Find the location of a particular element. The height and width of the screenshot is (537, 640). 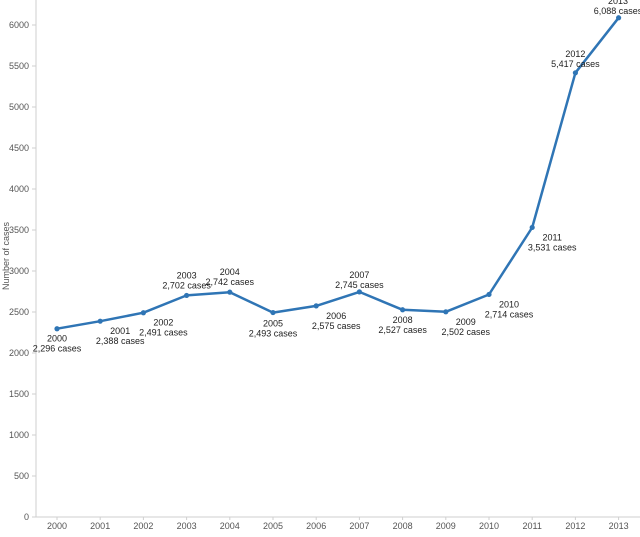

data-label-value: 2,702 cases is located at coordinates (186, 285).